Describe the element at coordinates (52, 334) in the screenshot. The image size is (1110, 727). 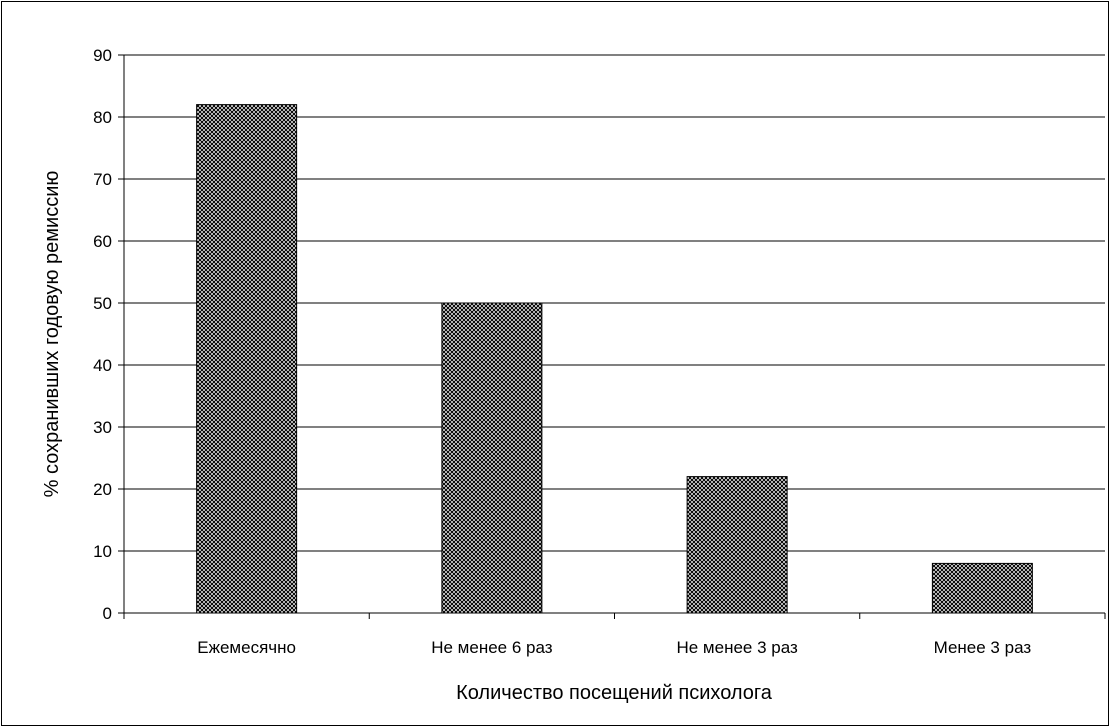
I see `y-axis-title: % сохранивших годовую ремиссию` at that location.